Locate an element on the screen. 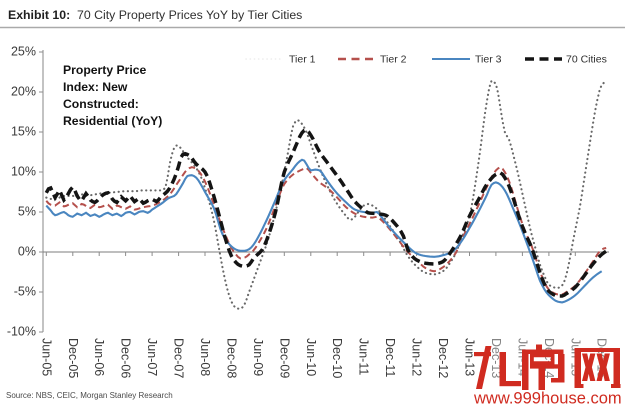  svg-text: -10% is located at coordinates (21, 332).